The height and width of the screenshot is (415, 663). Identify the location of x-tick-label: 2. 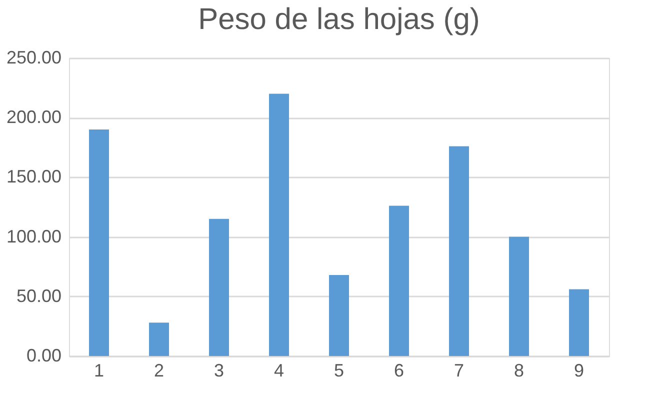
(159, 370).